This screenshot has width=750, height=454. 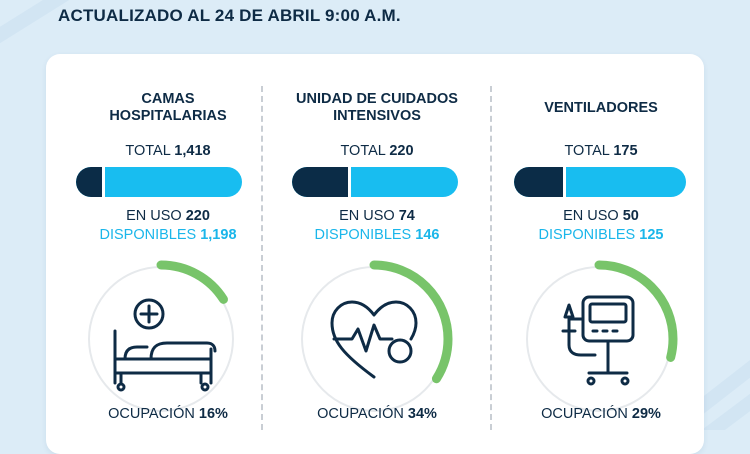 What do you see at coordinates (168, 216) in the screenshot?
I see `in-use-line: EN USO 220` at bounding box center [168, 216].